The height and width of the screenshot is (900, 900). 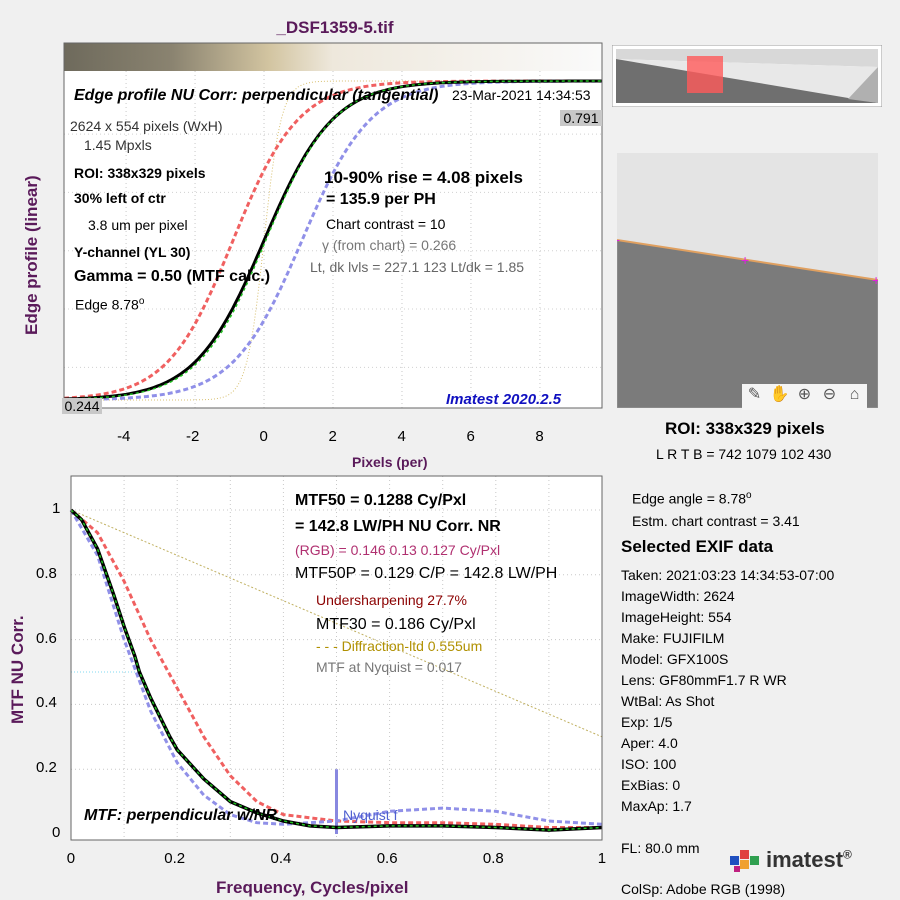 What do you see at coordinates (854, 394) in the screenshot?
I see `home-icon: ⌂` at bounding box center [854, 394].